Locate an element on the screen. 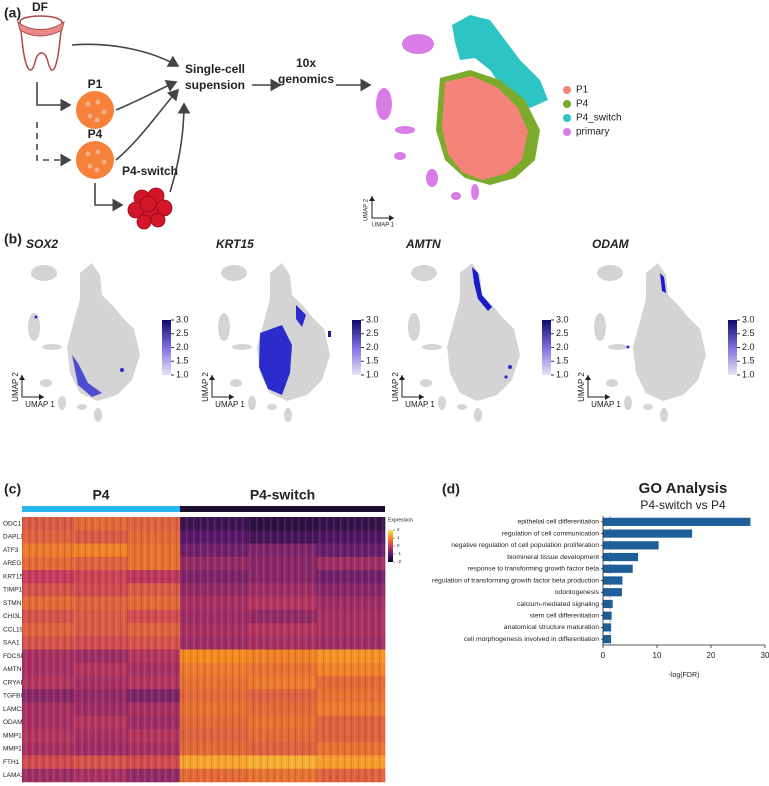 The height and width of the screenshot is (786, 769). x-tick-label: 20 is located at coordinates (711, 655).